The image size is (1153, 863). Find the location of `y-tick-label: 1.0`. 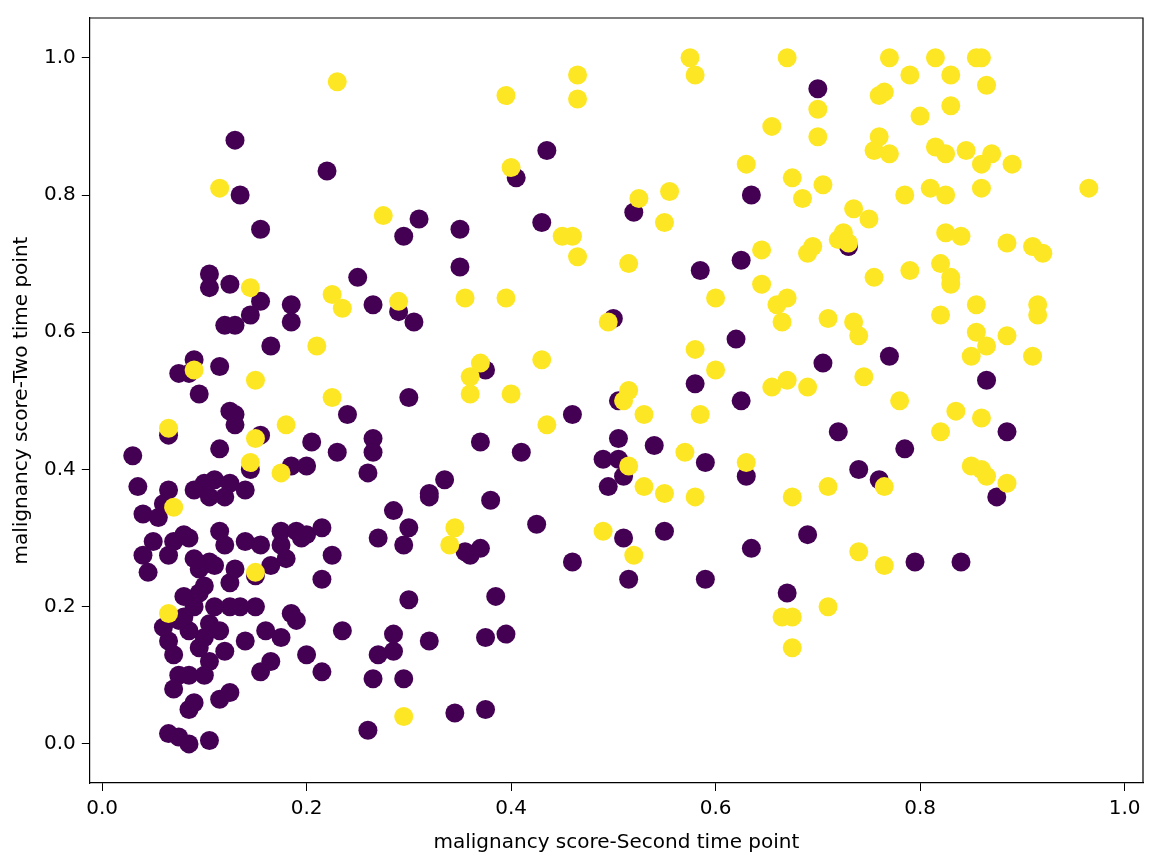

y-tick-label: 1.0 is located at coordinates (59, 56).